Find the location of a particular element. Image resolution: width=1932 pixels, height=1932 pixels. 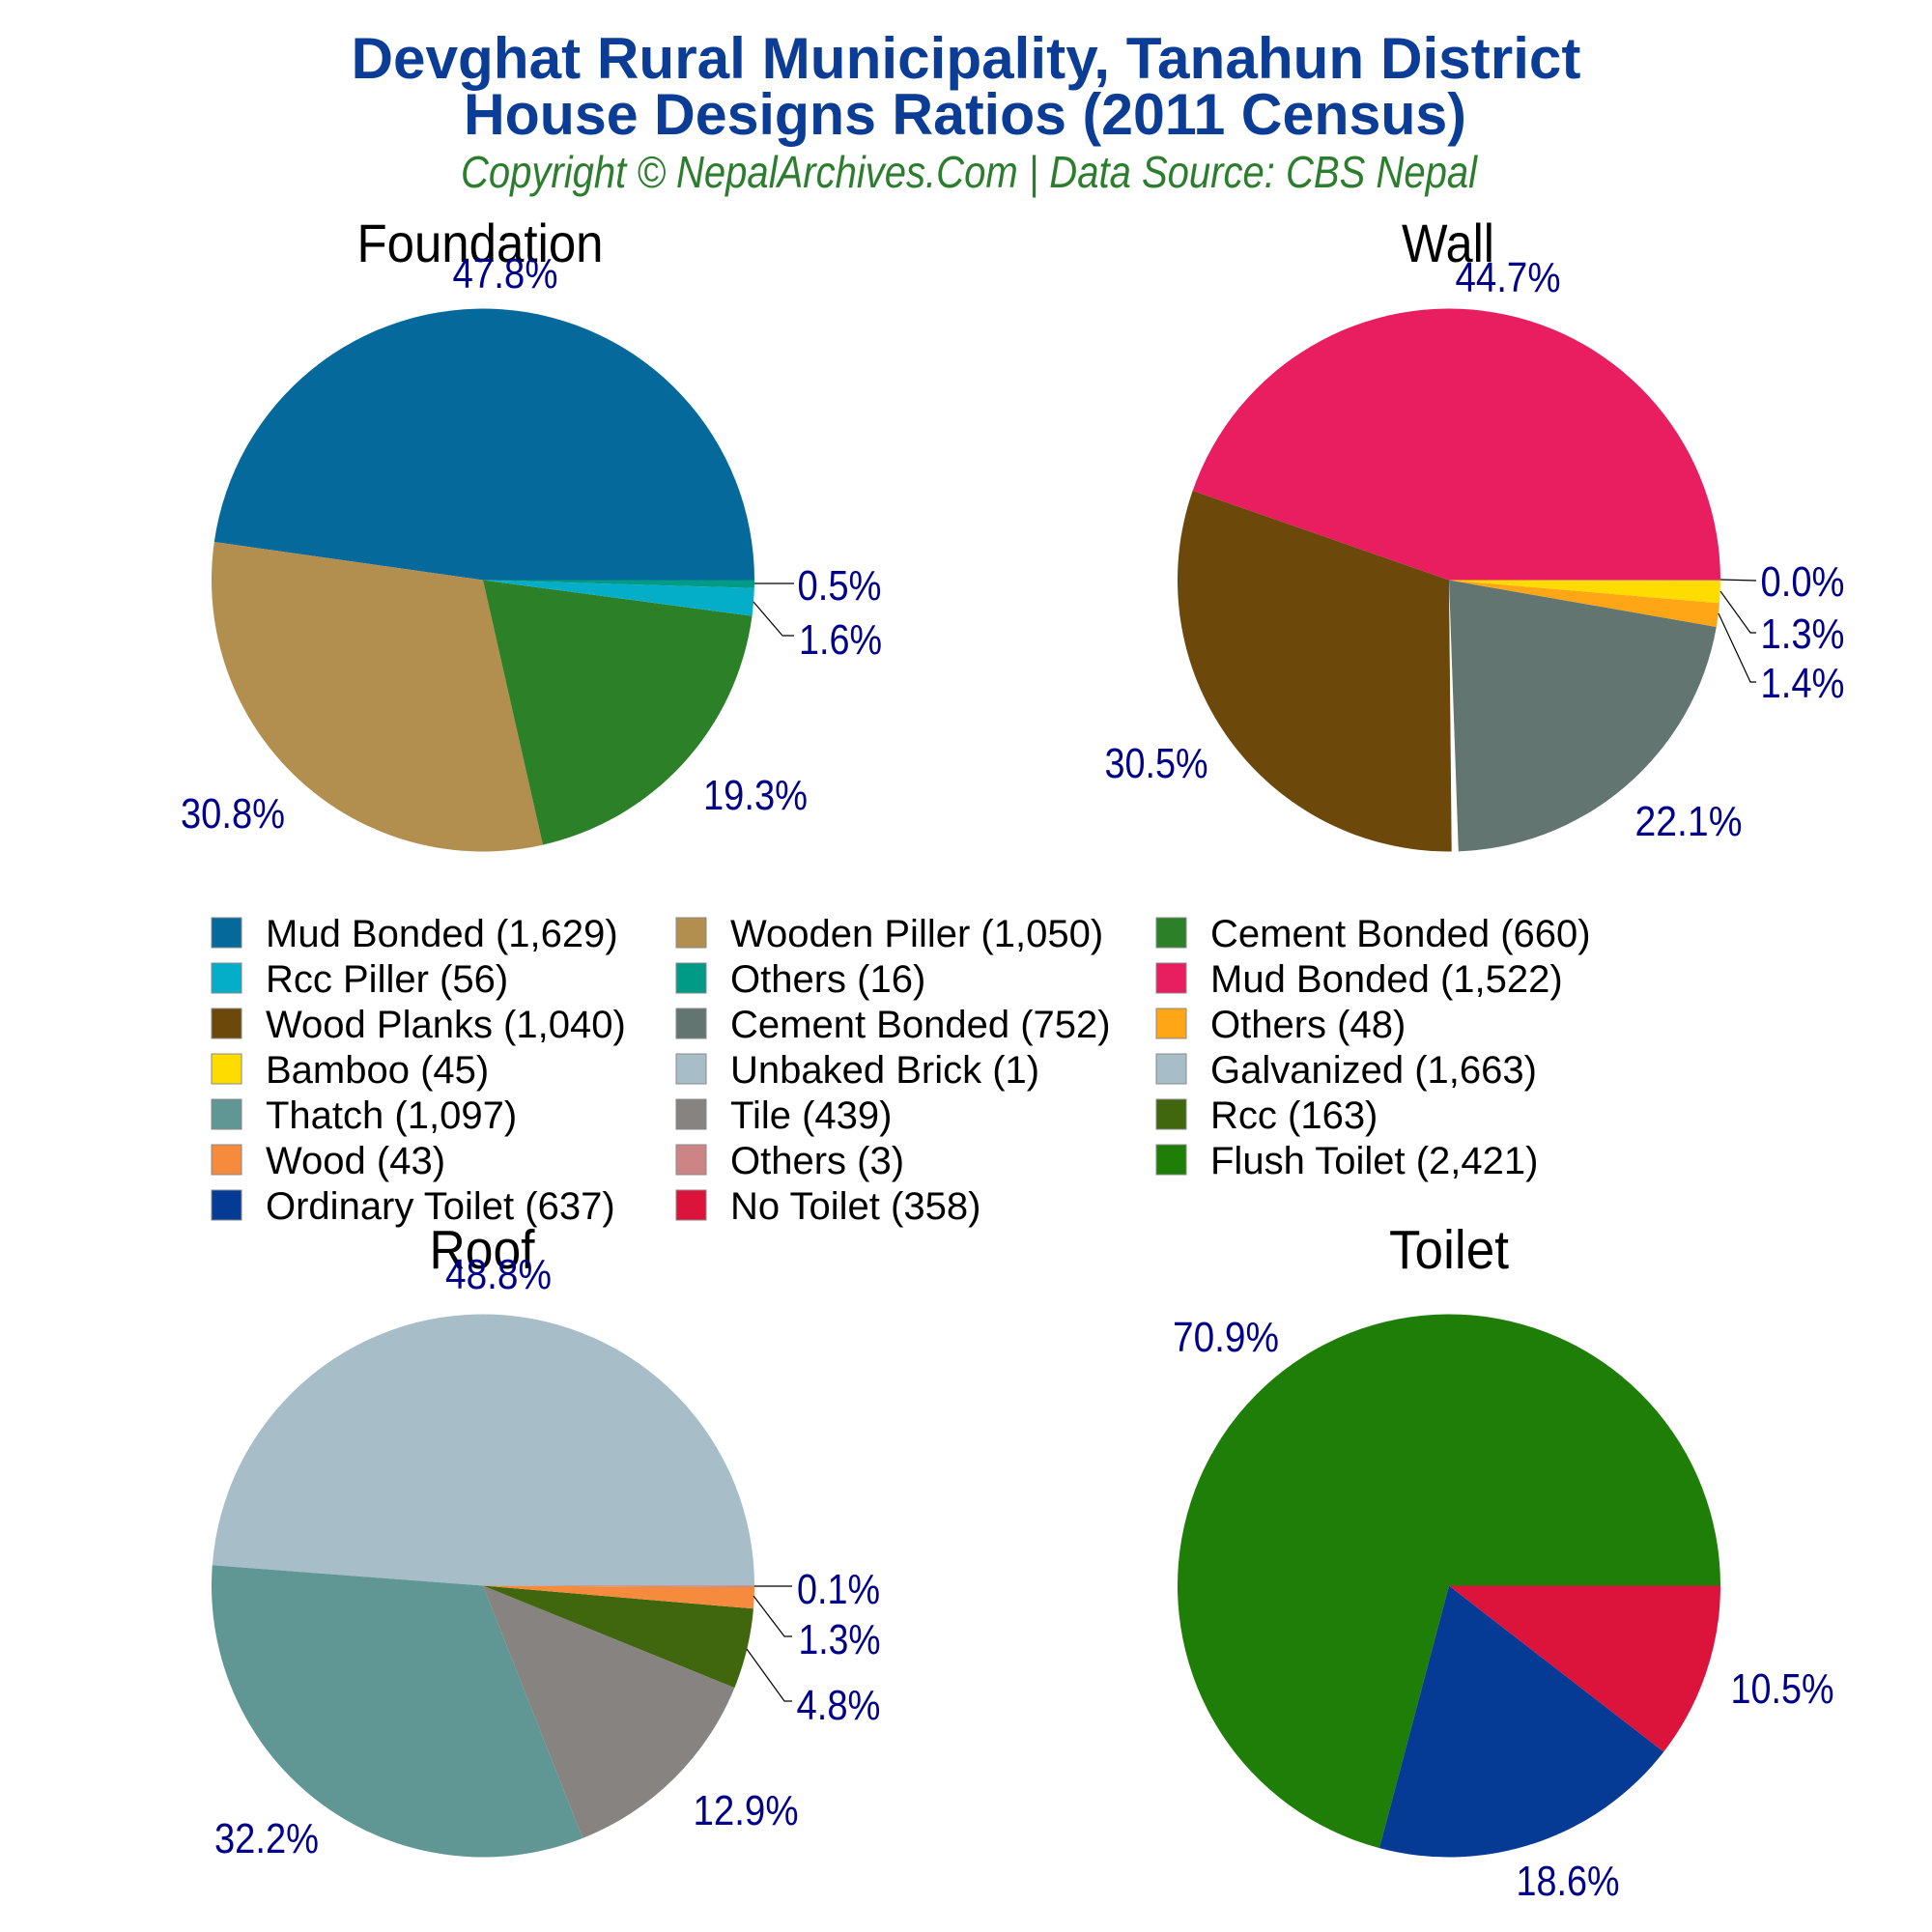

svg-text: Thatch (1,097) is located at coordinates (391, 1115).